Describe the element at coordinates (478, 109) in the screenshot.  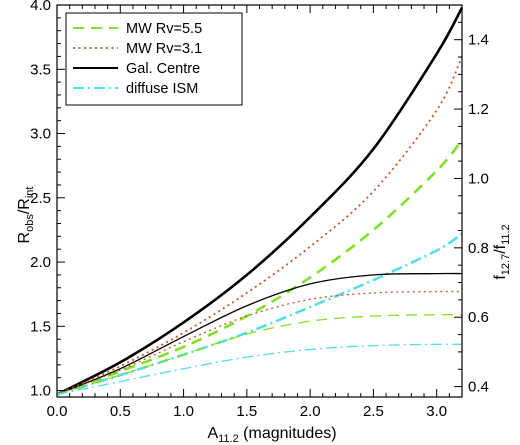
I see `y-right-tick-label: 1.2` at that location.